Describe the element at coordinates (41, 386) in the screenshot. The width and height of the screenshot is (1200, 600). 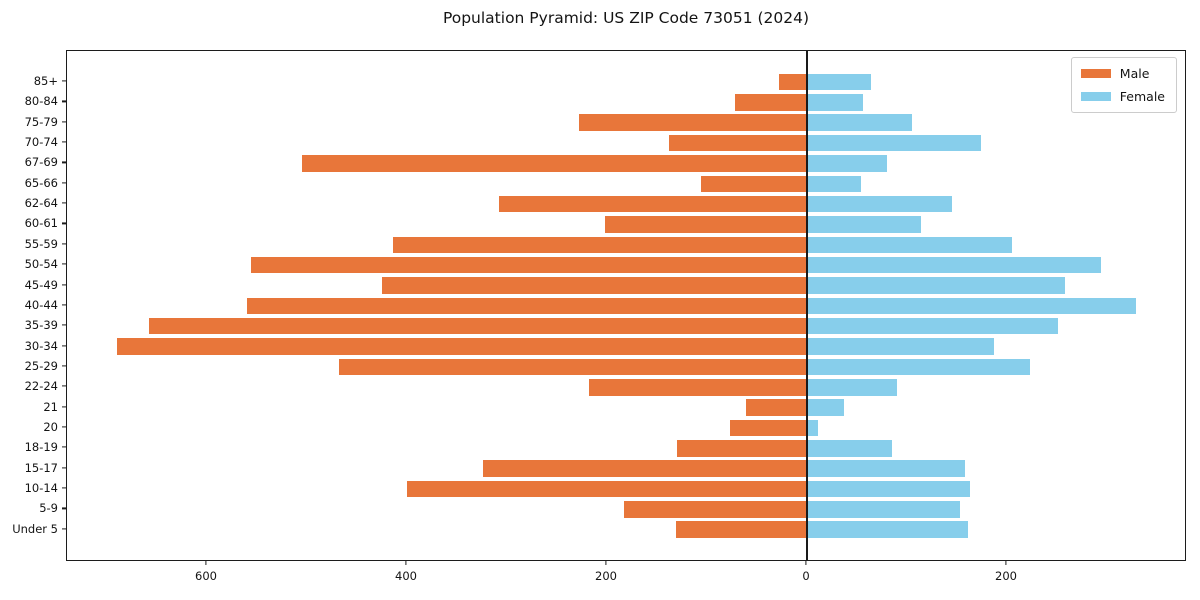
I see `y-tick-label-22-24: 22-24` at that location.